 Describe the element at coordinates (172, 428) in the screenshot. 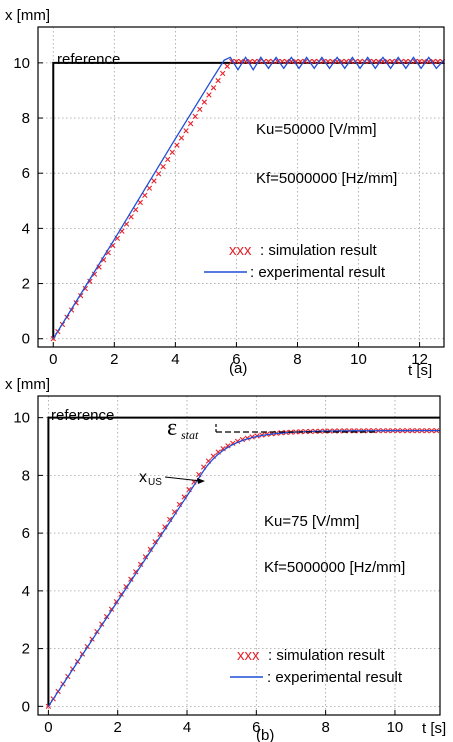

I see `epsilon-label-b: ε` at that location.